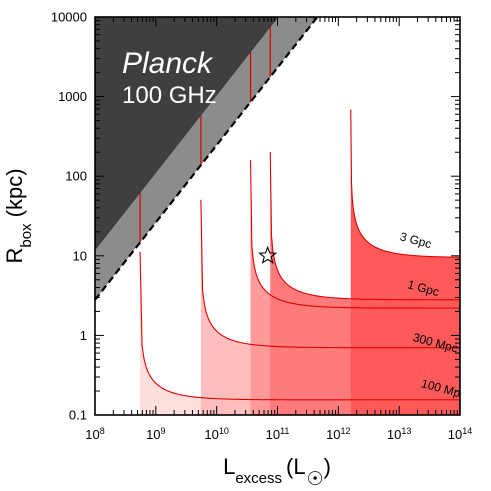 The width and height of the screenshot is (491, 491). What do you see at coordinates (69, 216) in the screenshot?
I see `y-tick-labels: 0.1 1 10 100 1000 10000` at bounding box center [69, 216].